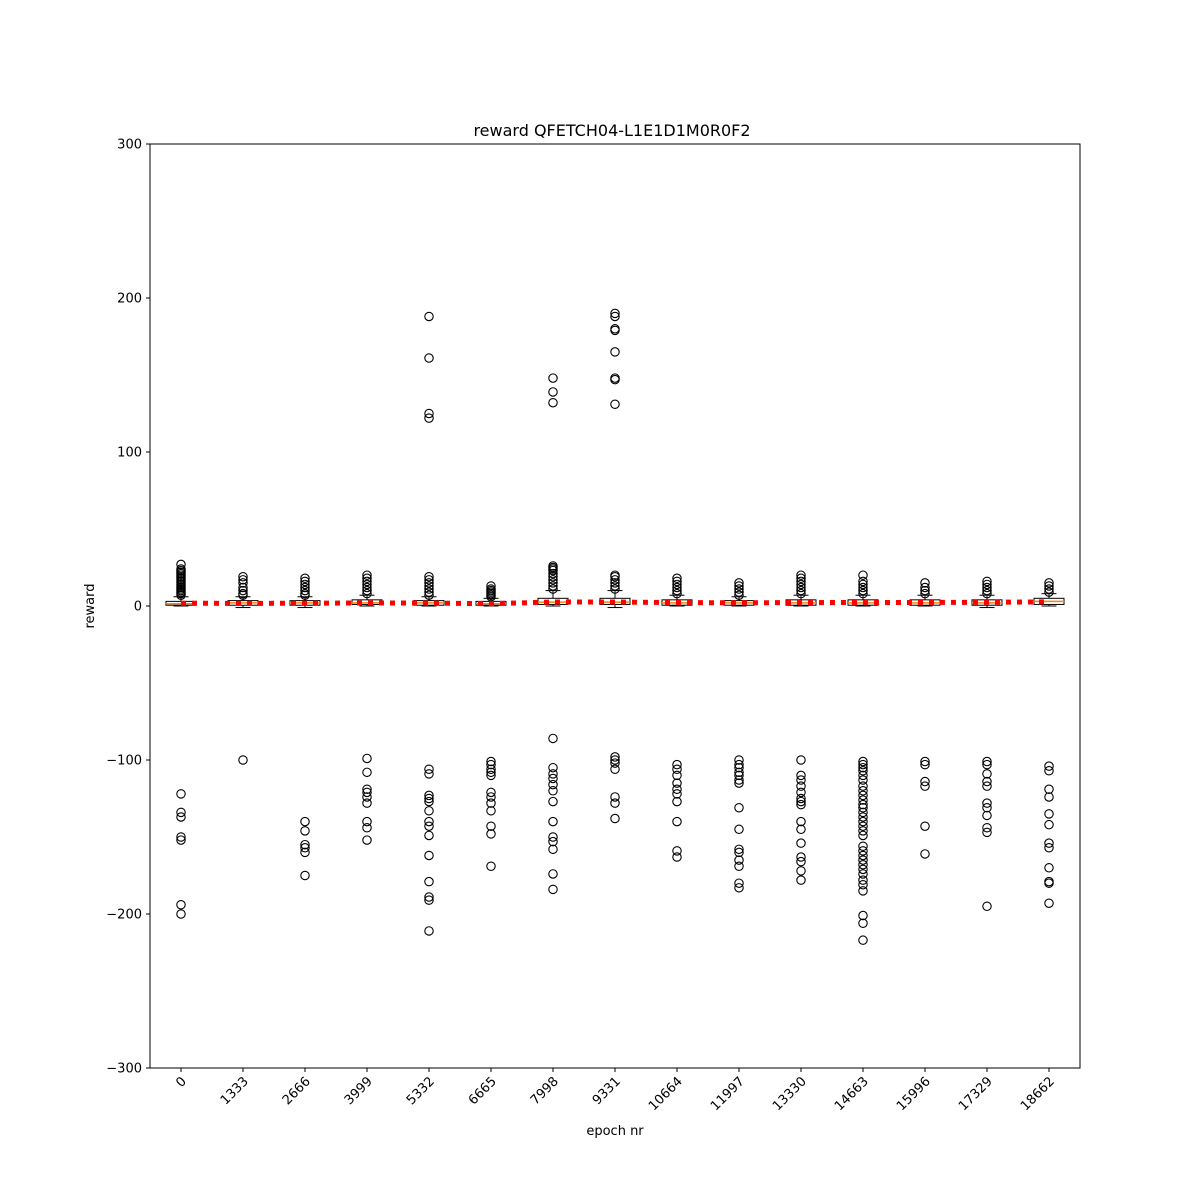 Image resolution: width=1200 pixels, height=1200 pixels. I want to click on y-tick-label: 0, so click(138, 607).